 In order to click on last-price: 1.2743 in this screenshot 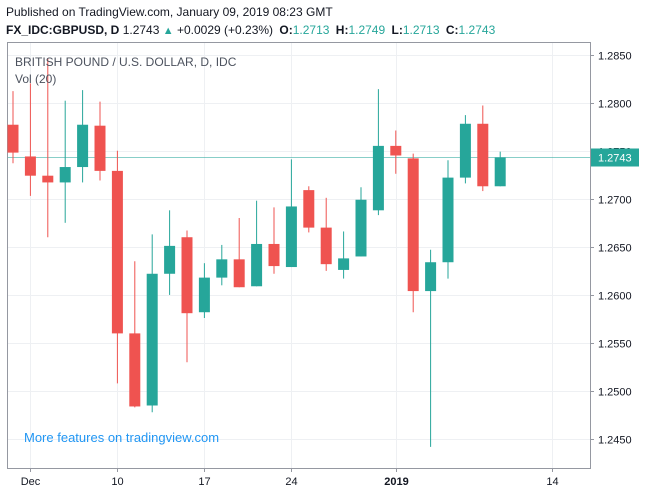, I will do `click(141, 30)`.